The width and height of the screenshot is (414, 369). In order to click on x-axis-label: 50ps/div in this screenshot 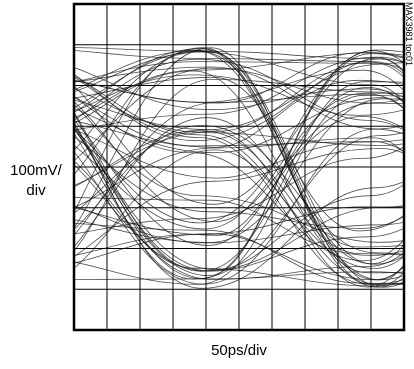, I will do `click(239, 350)`.